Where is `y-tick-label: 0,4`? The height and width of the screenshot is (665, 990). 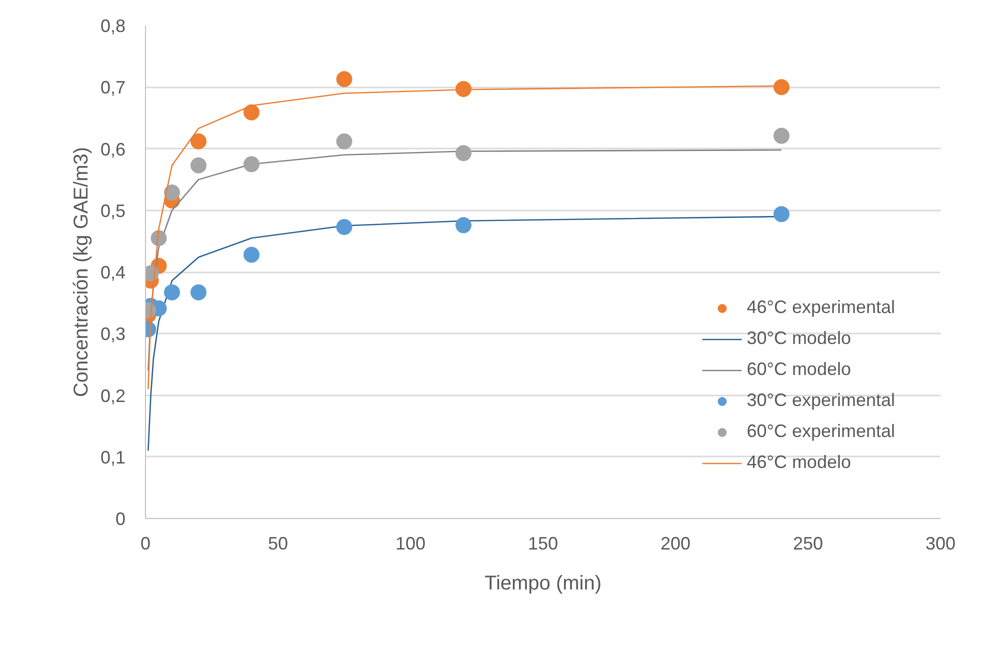
y-tick-label: 0,4 is located at coordinates (113, 272).